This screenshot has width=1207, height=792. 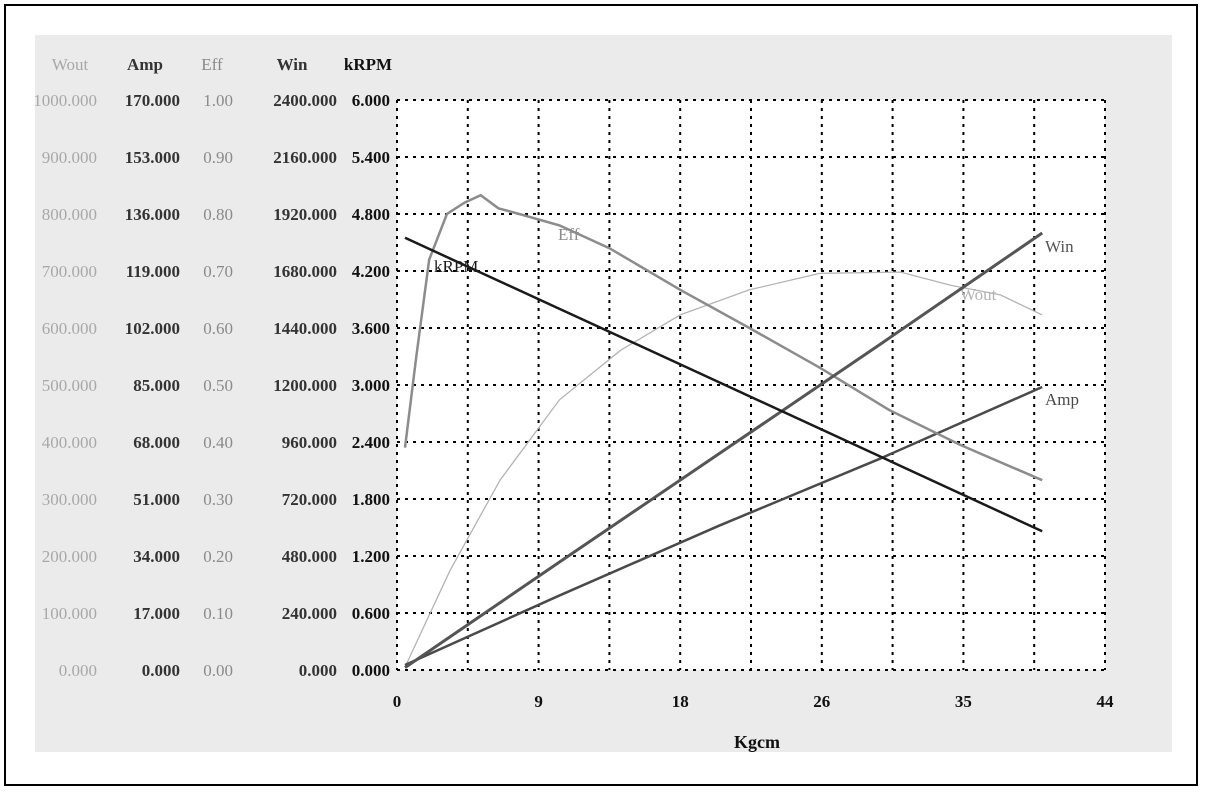 I want to click on x-tick-label: 26, so click(x=821, y=701).